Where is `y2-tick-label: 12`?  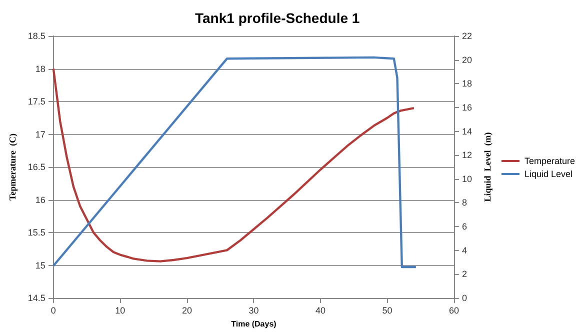 y2-tick-label: 12 is located at coordinates (467, 155).